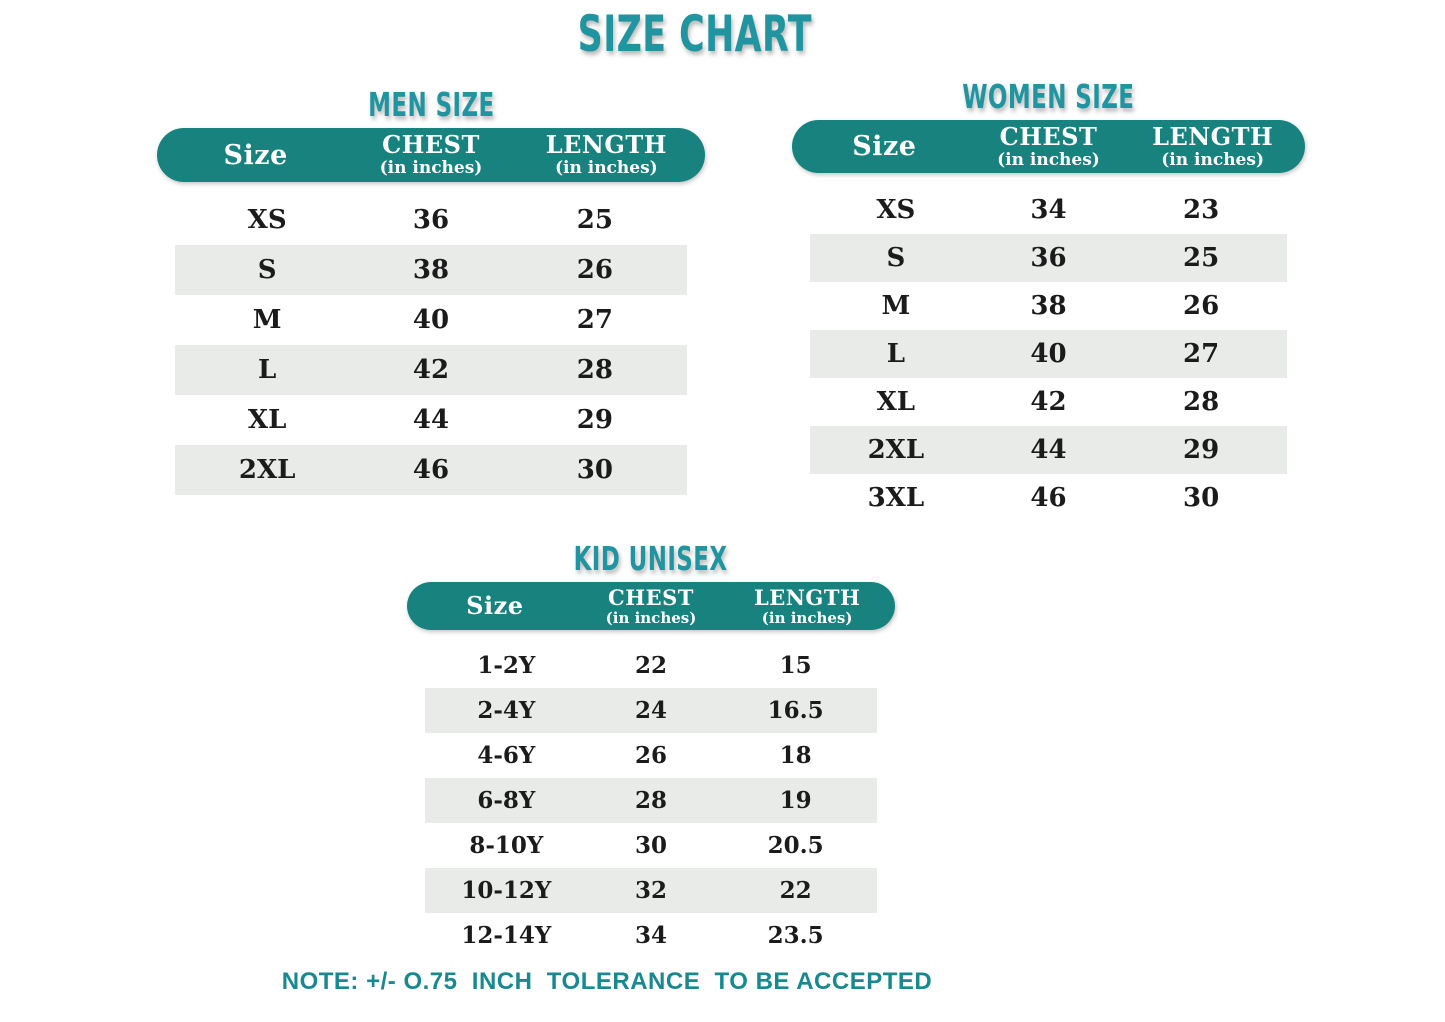  Describe the element at coordinates (431, 420) in the screenshot. I see `table-row: XL 44 29` at that location.